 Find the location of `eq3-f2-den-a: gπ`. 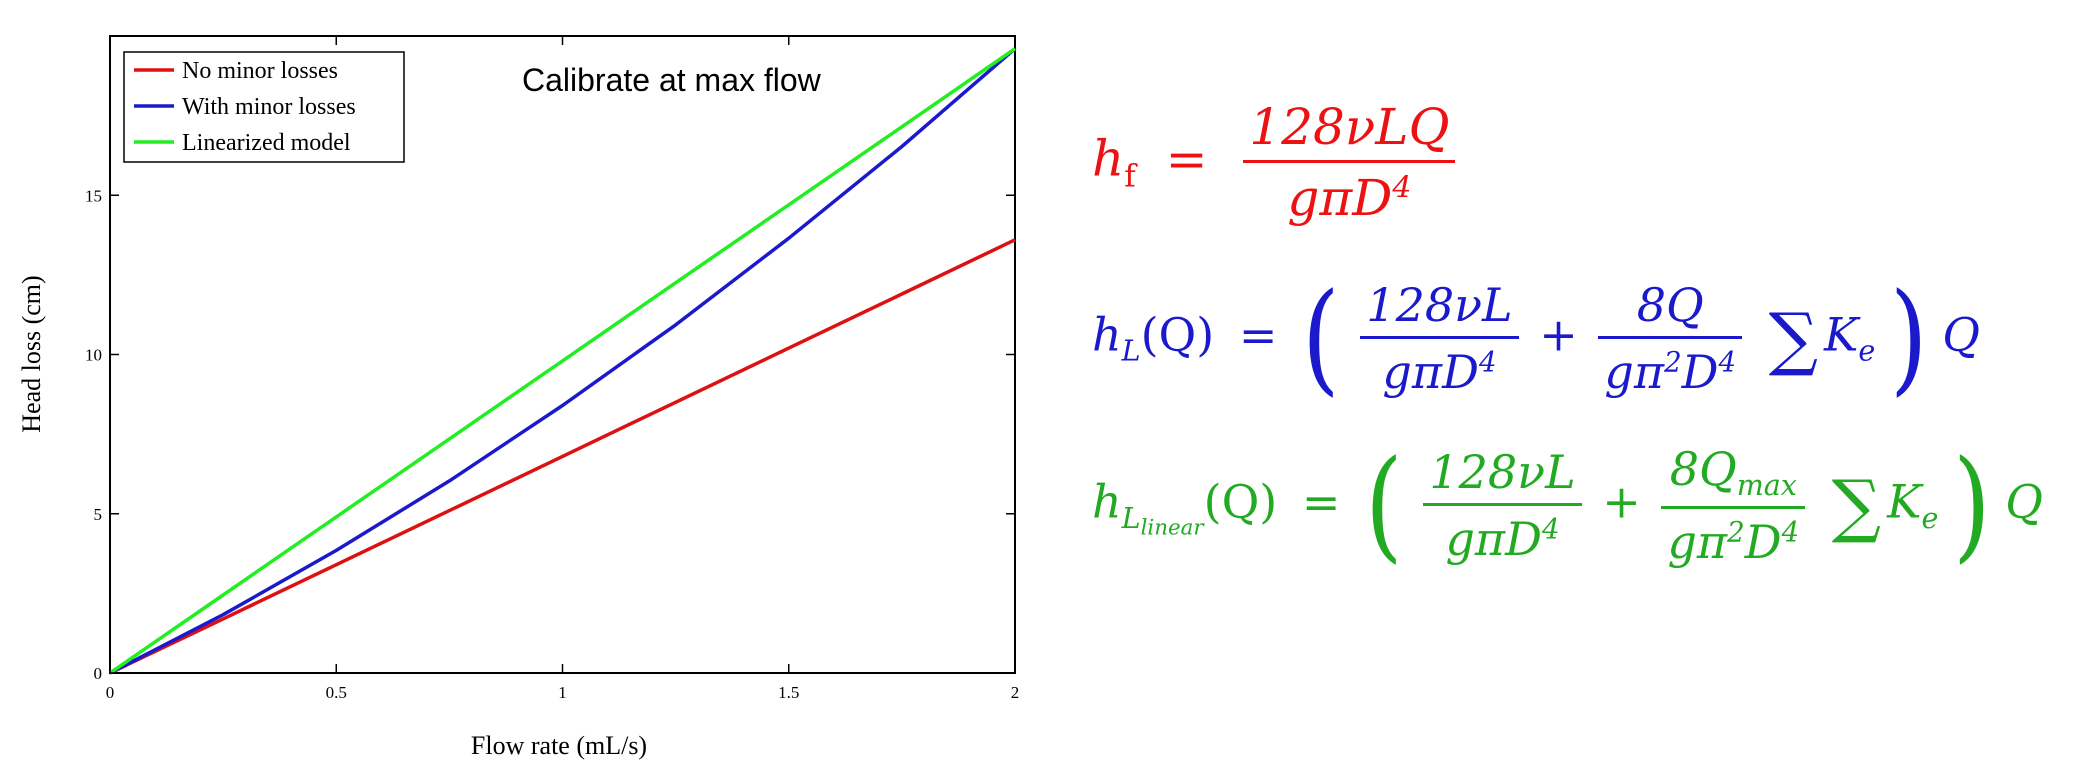

eq3-f2-den-a: gπ is located at coordinates (1697, 542).